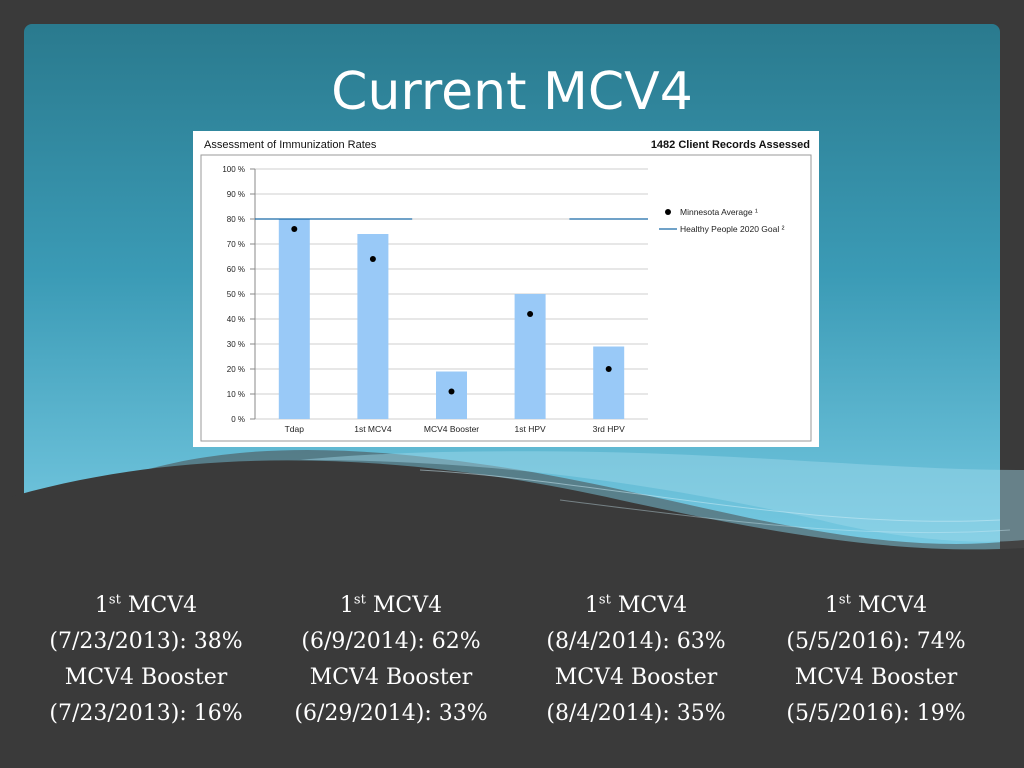 This screenshot has width=1024, height=768. I want to click on y-tick-label: 100 %, so click(233, 169).